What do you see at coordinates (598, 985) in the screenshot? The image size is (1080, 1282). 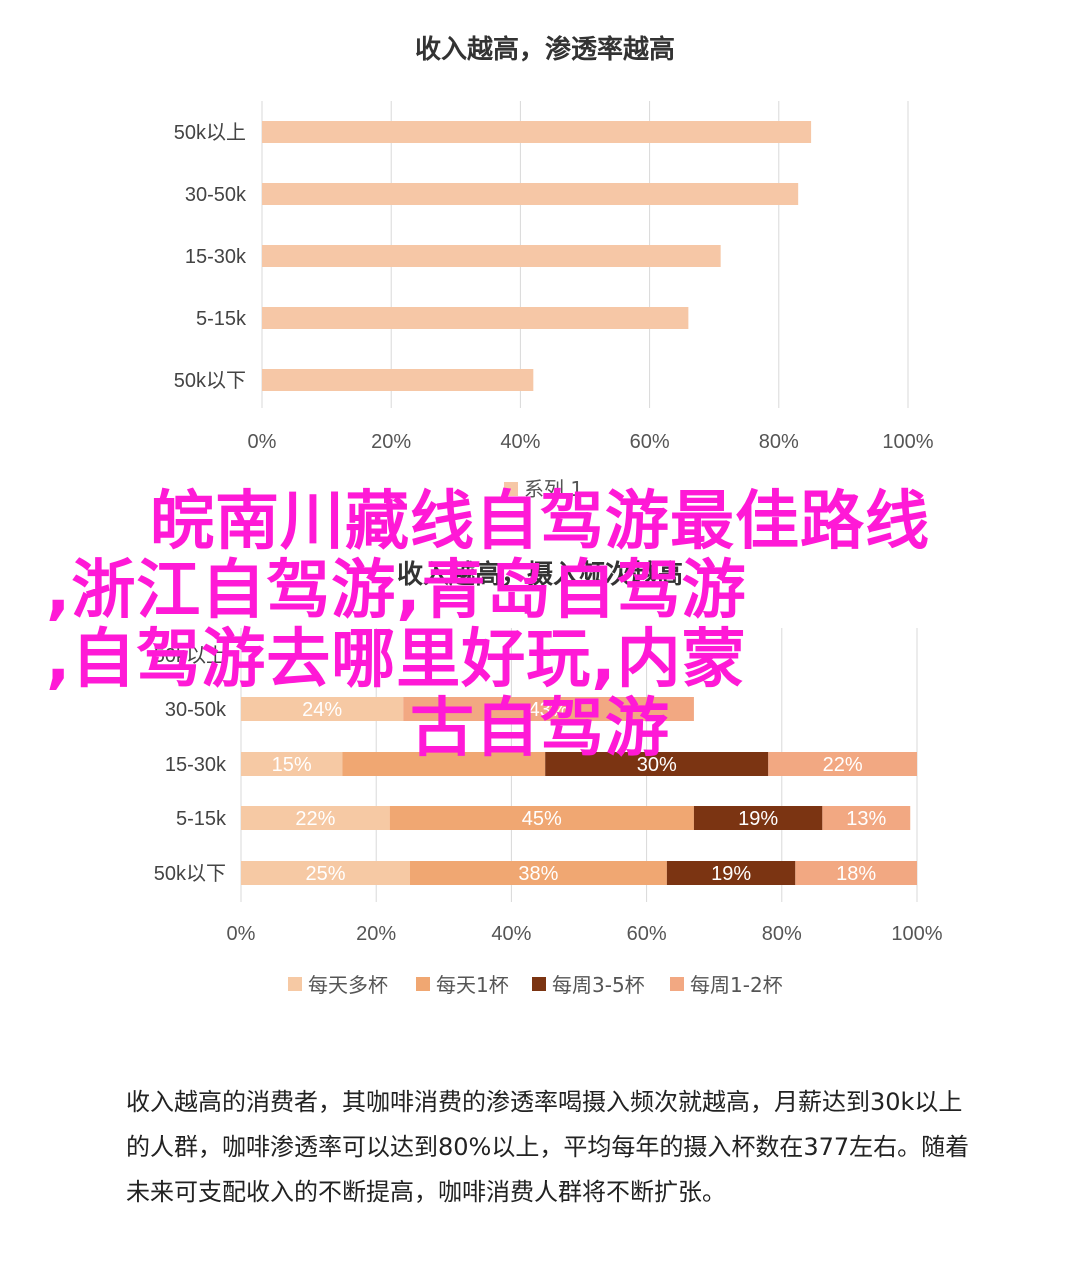 I see `legend-label: 每周3-5杯` at bounding box center [598, 985].